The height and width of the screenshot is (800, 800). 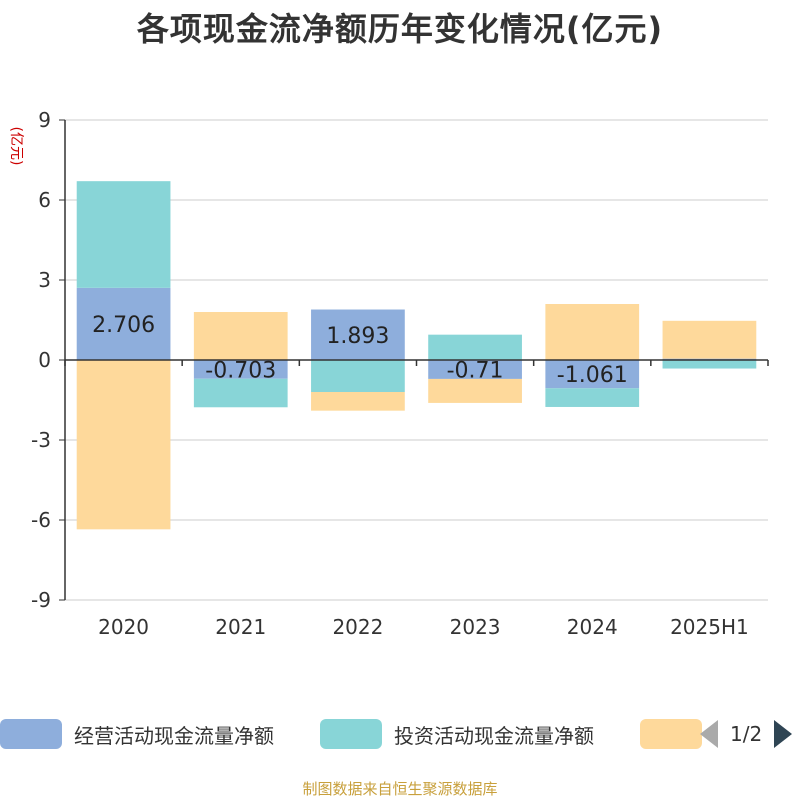 What do you see at coordinates (31, 734) in the screenshot?
I see `legend-swatch-operating` at bounding box center [31, 734].